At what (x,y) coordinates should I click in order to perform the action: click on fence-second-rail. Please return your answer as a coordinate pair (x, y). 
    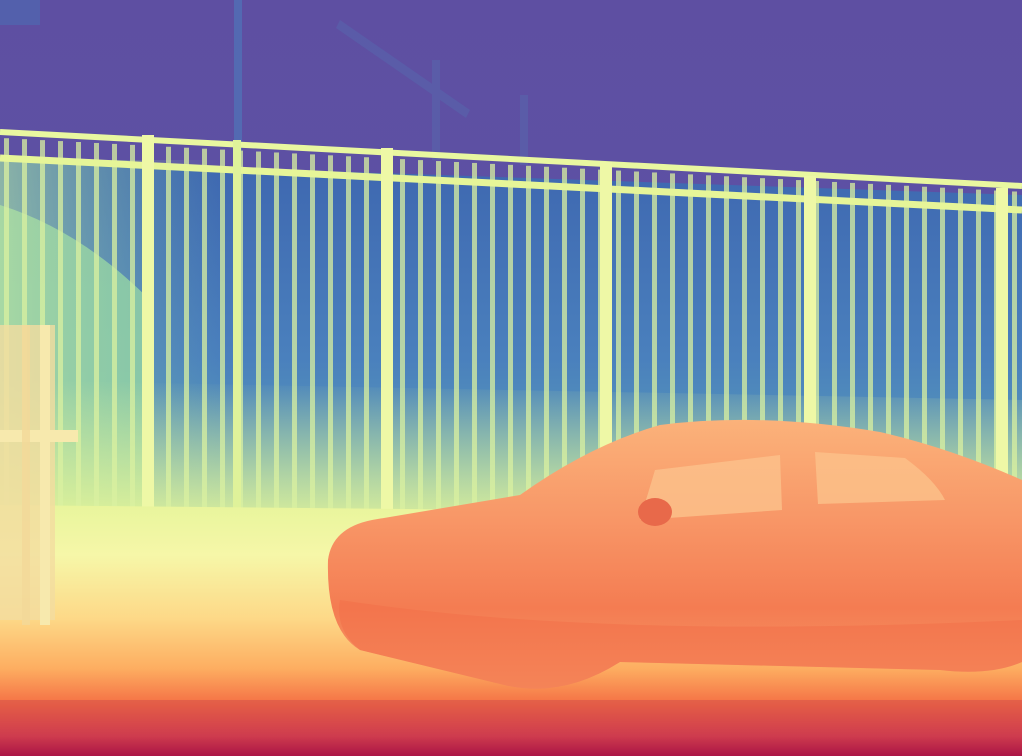
    Looking at the image, I should click on (511, 184).